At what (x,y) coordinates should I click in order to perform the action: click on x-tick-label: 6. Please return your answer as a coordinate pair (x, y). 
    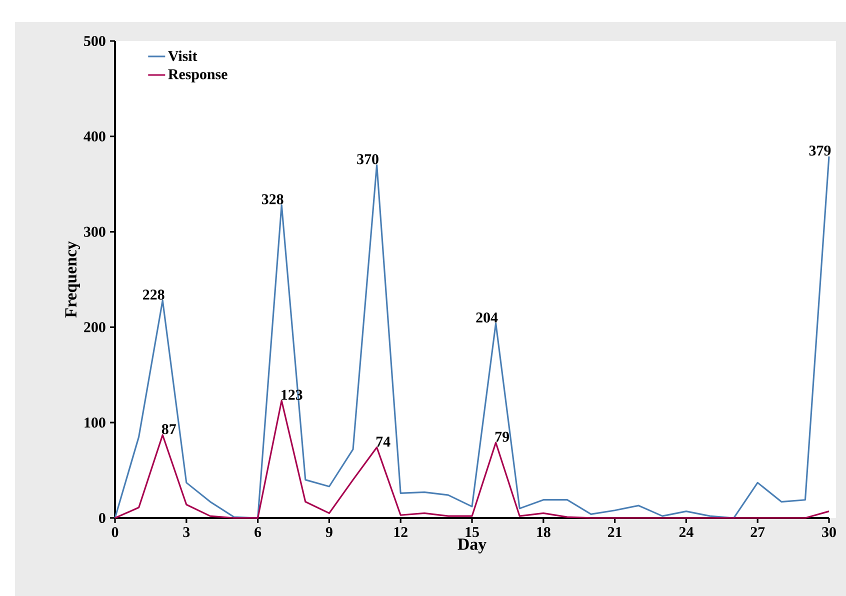
    Looking at the image, I should click on (258, 532).